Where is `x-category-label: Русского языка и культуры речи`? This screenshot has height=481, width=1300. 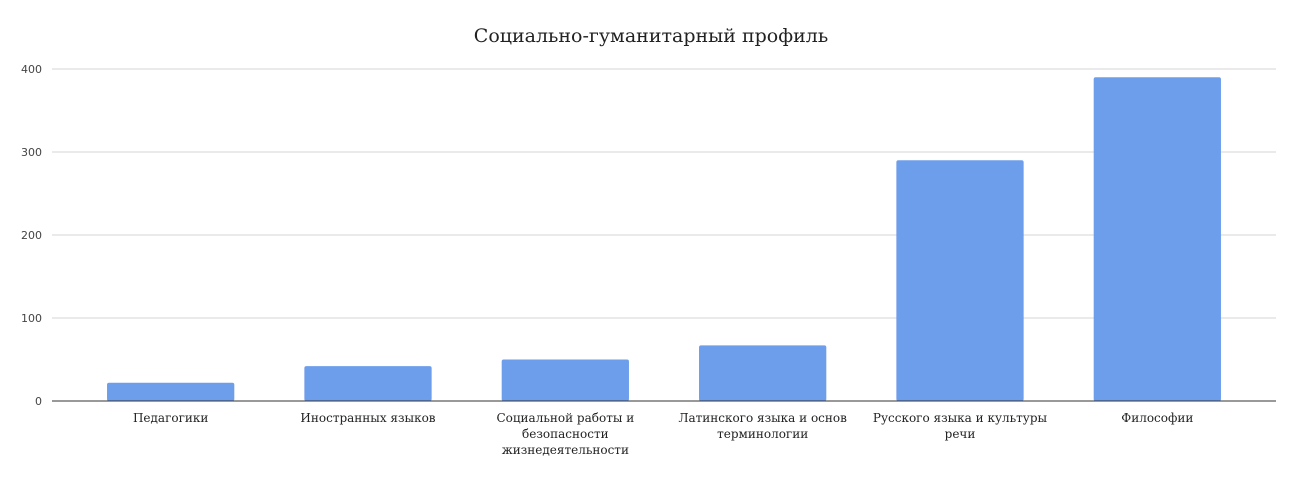 x-category-label: Русского языка и культуры речи is located at coordinates (960, 426).